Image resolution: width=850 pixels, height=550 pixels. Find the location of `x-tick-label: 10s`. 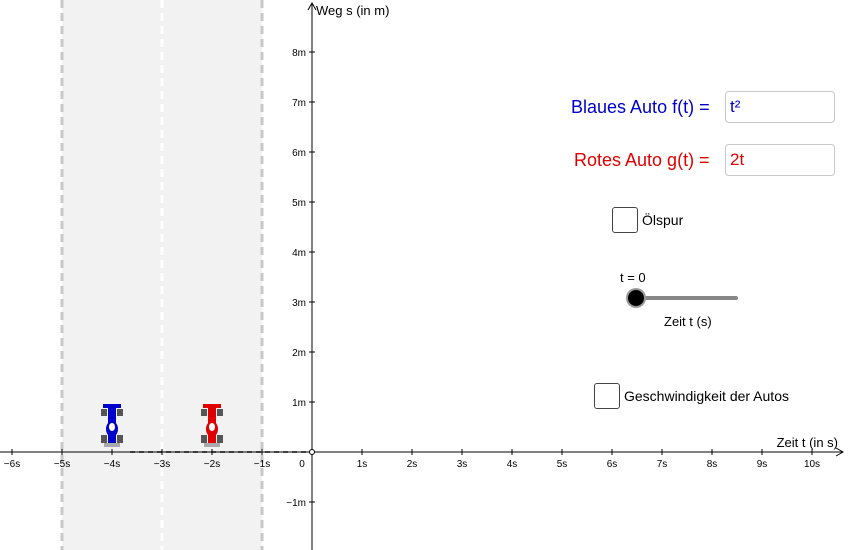

x-tick-label: 10s is located at coordinates (812, 464).